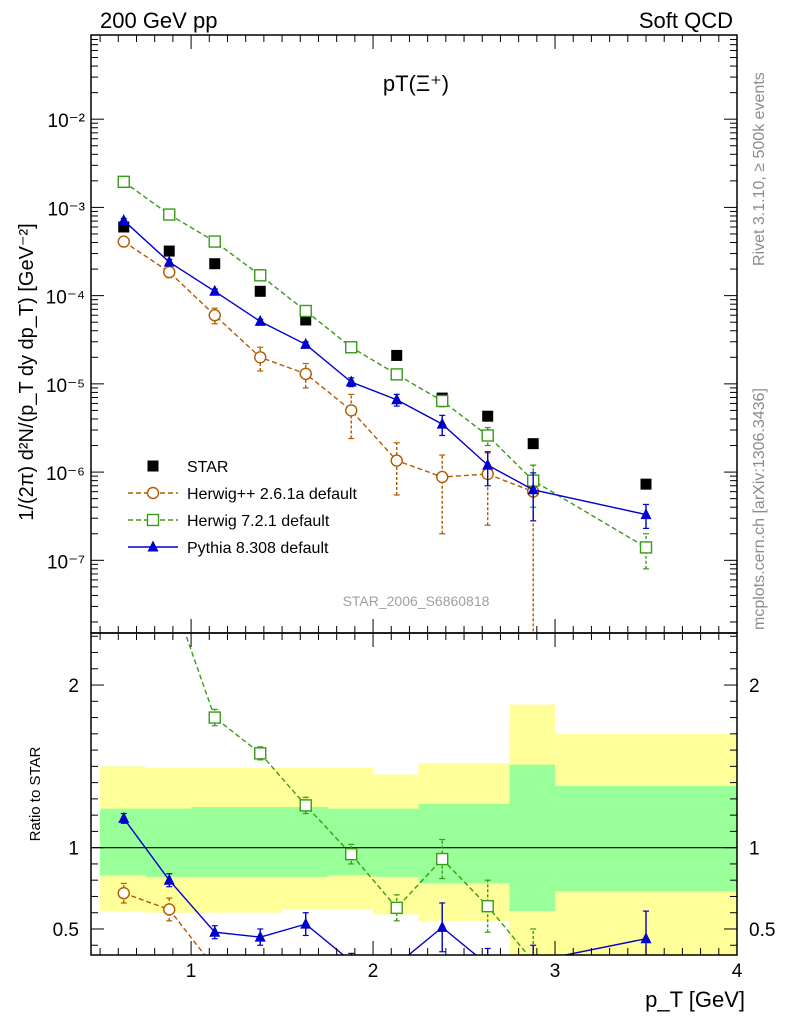 This screenshot has width=786, height=1024. I want to click on ratio-y-tick-label: 2, so click(73, 686).